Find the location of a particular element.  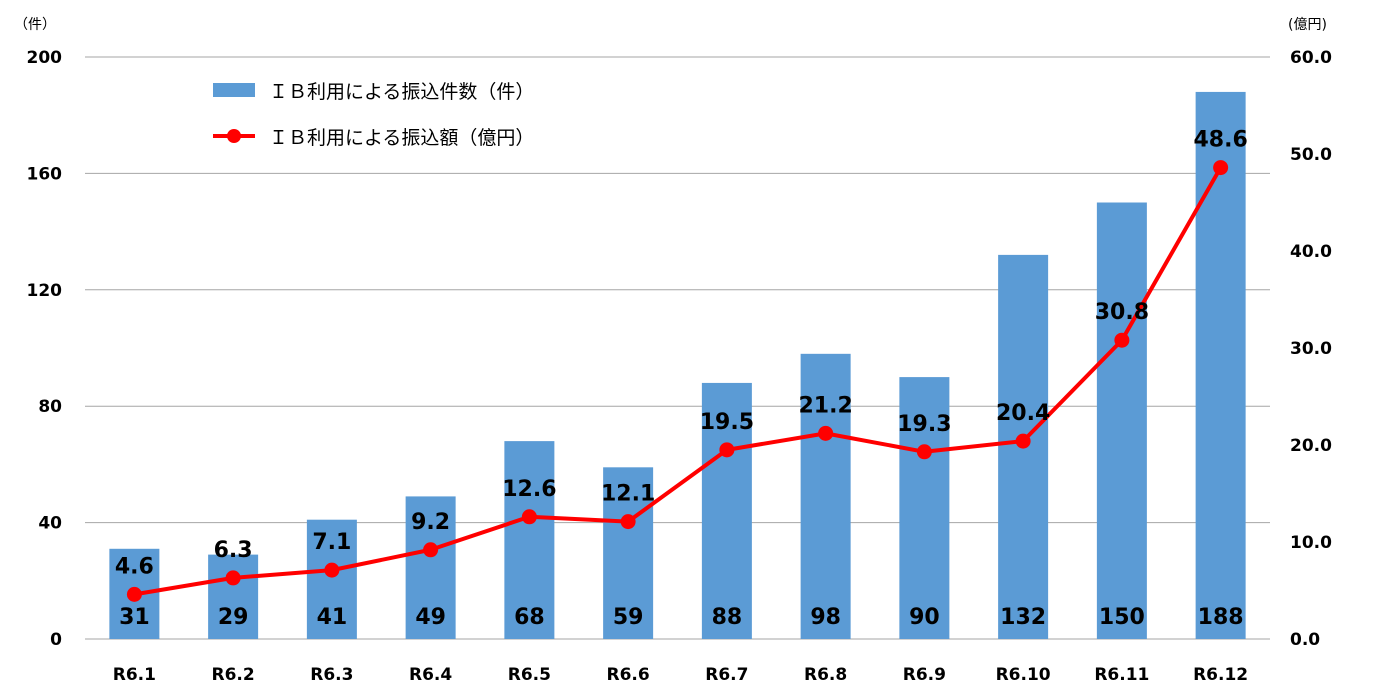

line-value-label: 12.6 is located at coordinates (529, 489).